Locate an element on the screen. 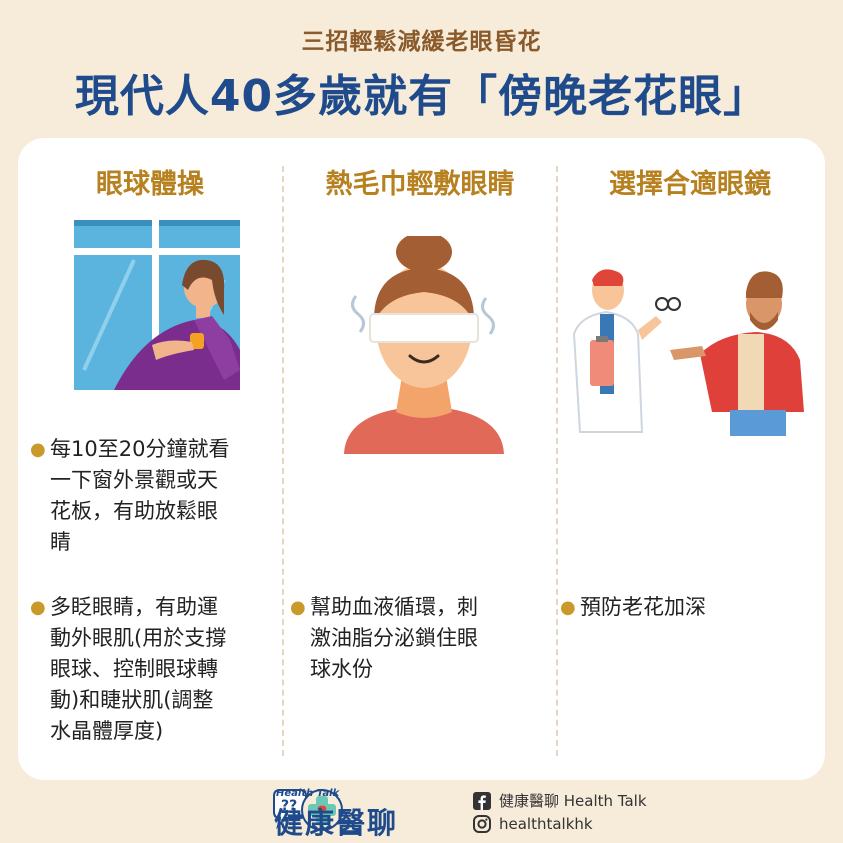 This screenshot has width=843, height=843. health-talk-logo-icon: ?? is located at coordinates (308, 810).